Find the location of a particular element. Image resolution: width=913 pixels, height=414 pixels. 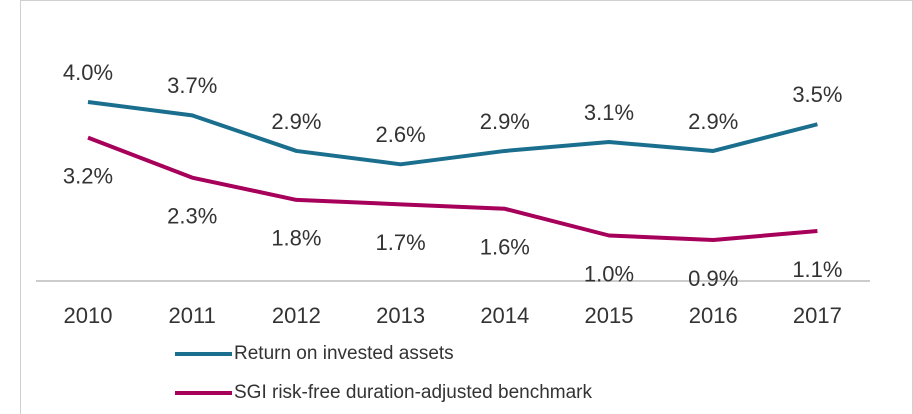

x-tick-label: 2016 is located at coordinates (713, 315).